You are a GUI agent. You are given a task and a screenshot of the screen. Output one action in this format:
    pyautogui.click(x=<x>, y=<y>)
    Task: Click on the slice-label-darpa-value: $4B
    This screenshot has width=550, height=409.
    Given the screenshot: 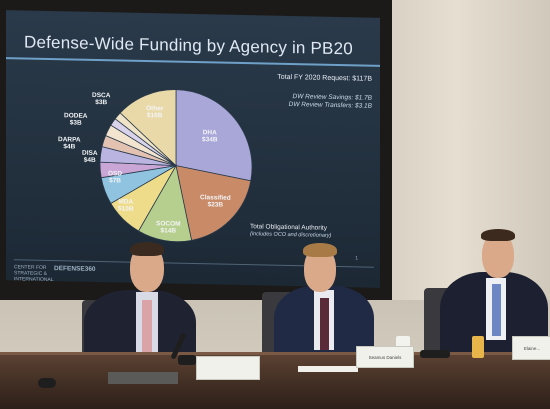 What is the action you would take?
    pyautogui.click(x=69, y=147)
    